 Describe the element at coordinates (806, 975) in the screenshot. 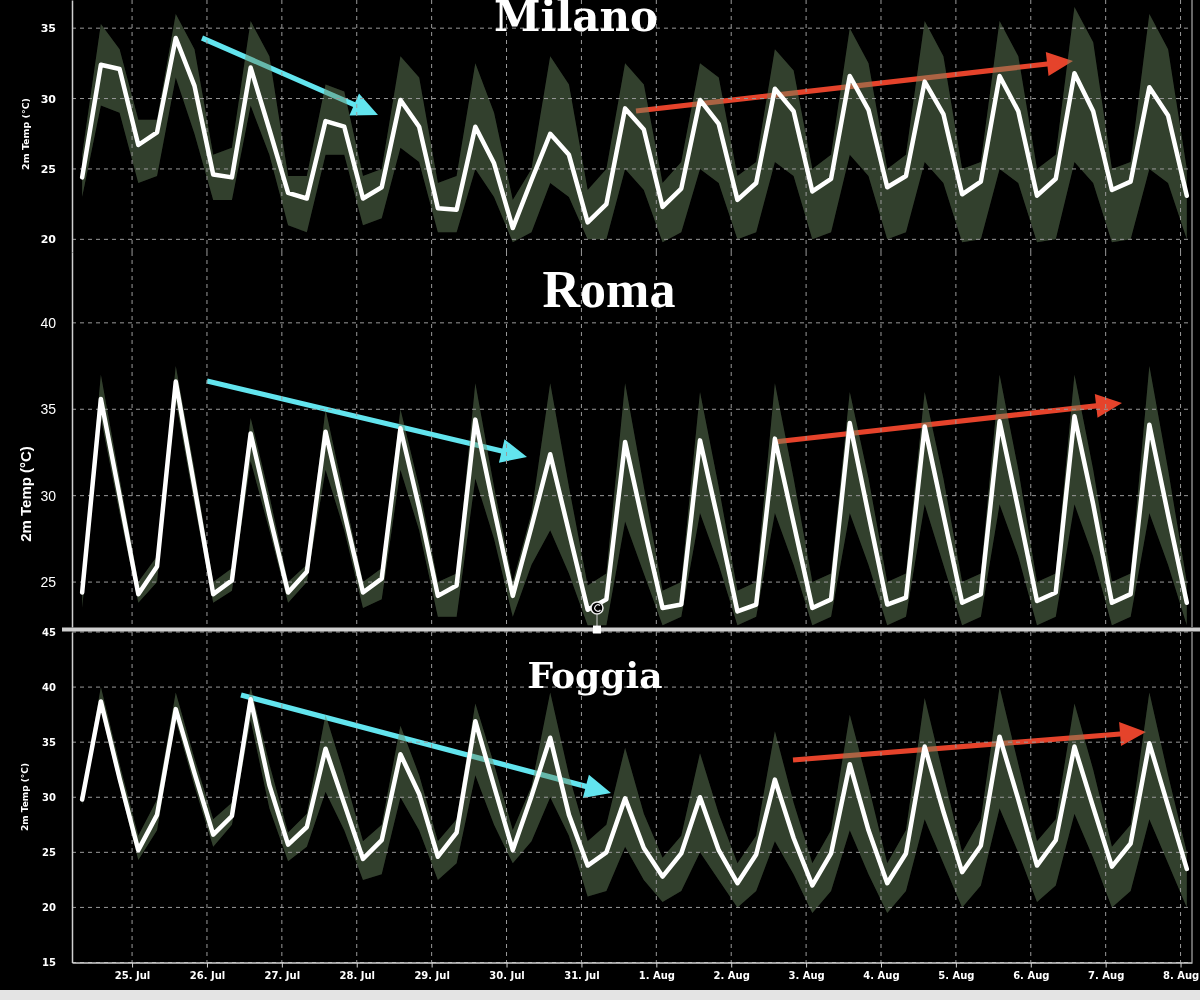

I see `x-tick-label: 3. Aug` at that location.